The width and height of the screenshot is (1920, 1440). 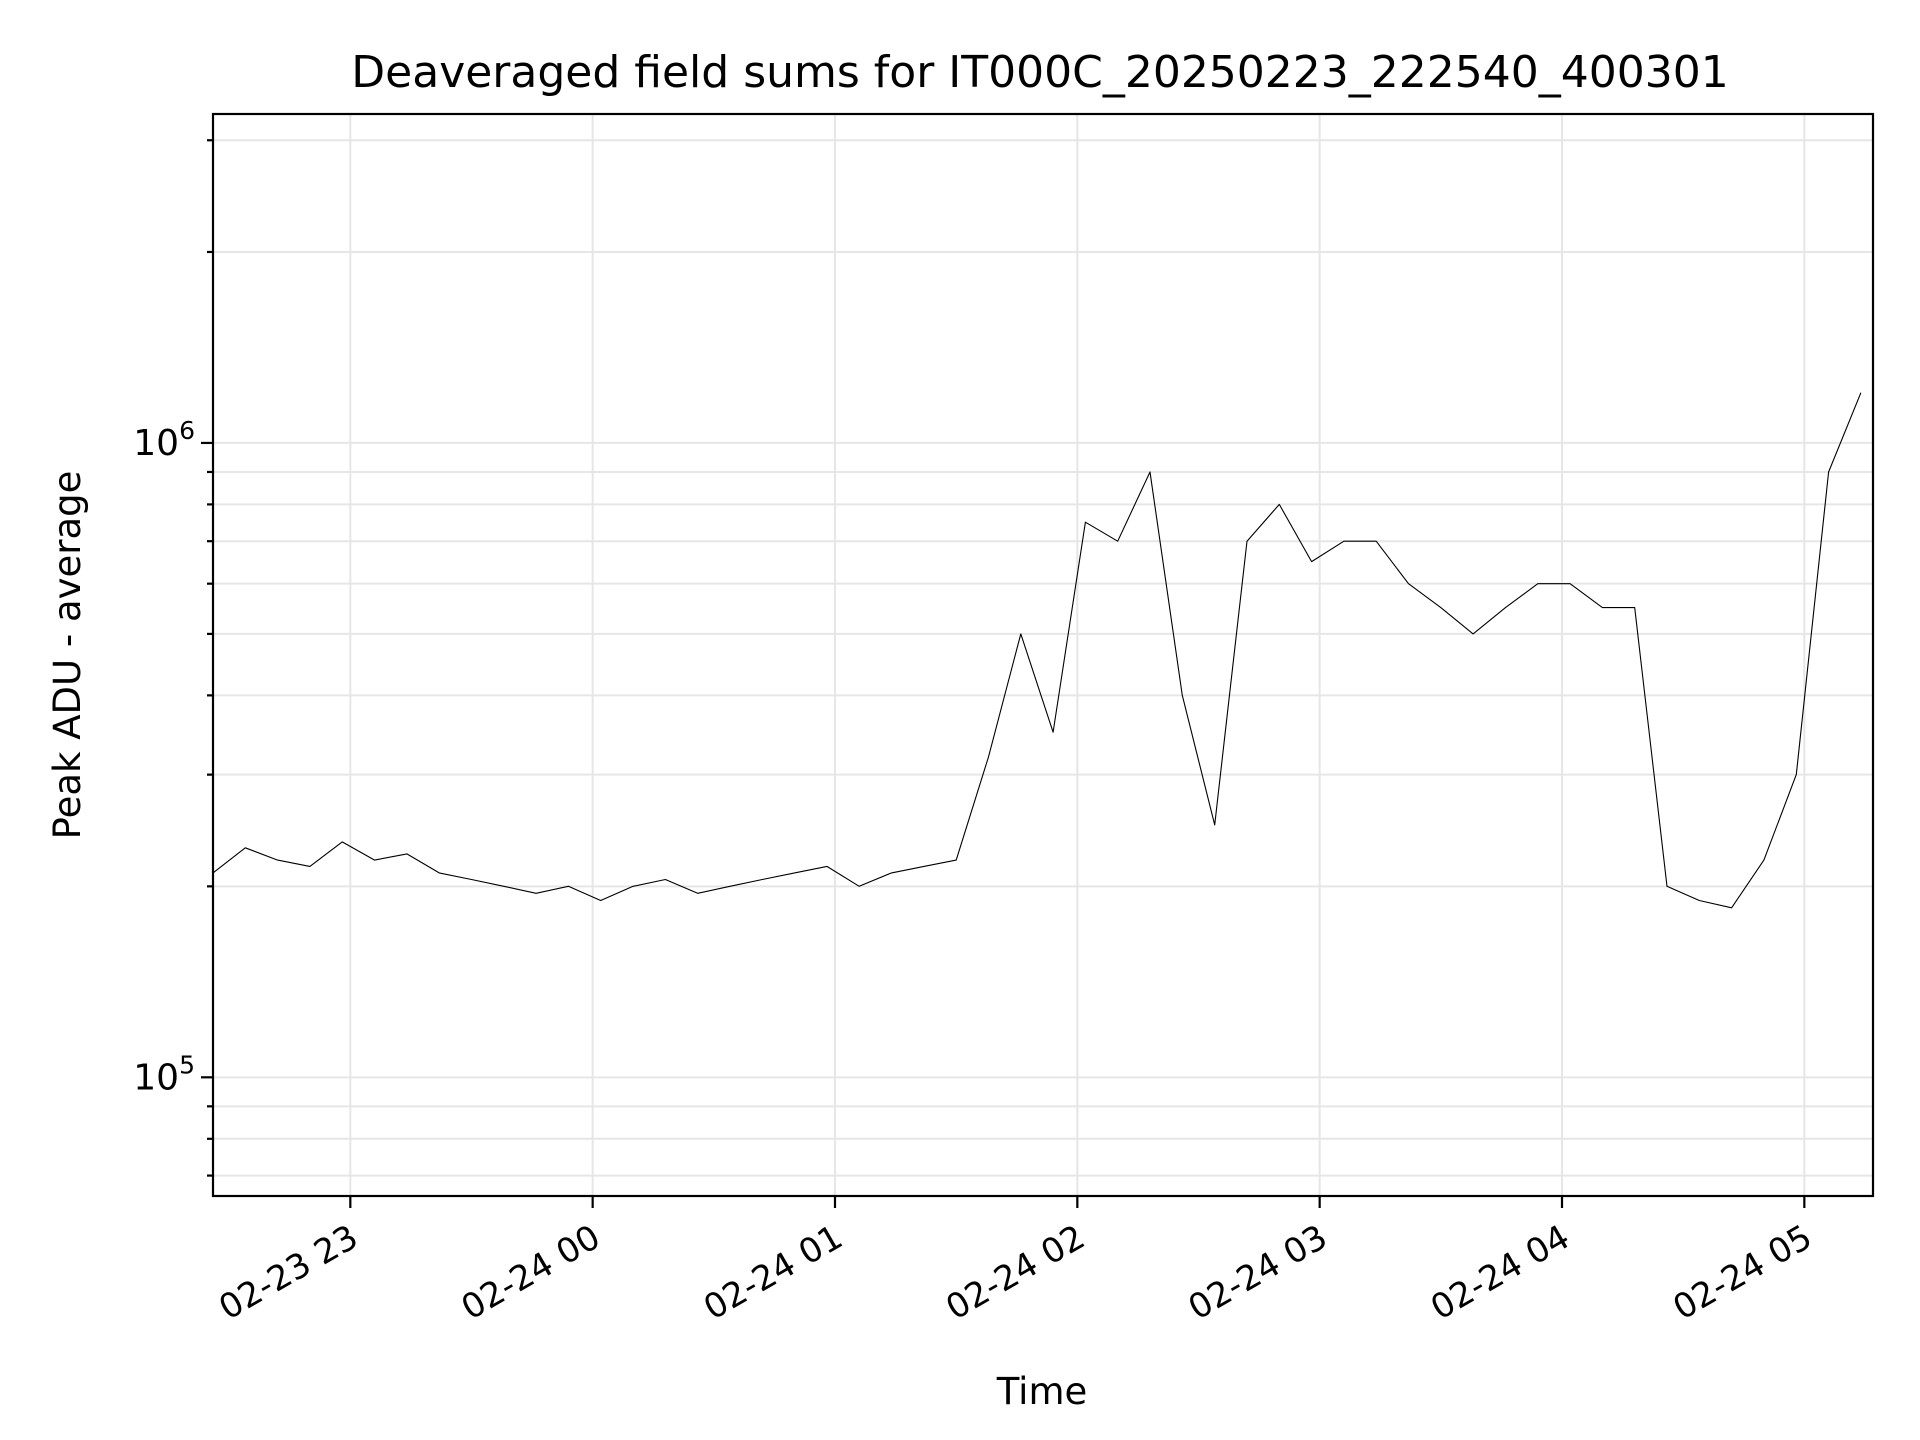 I want to click on x-tick-label: 02-24 04, so click(x=1500, y=1272).